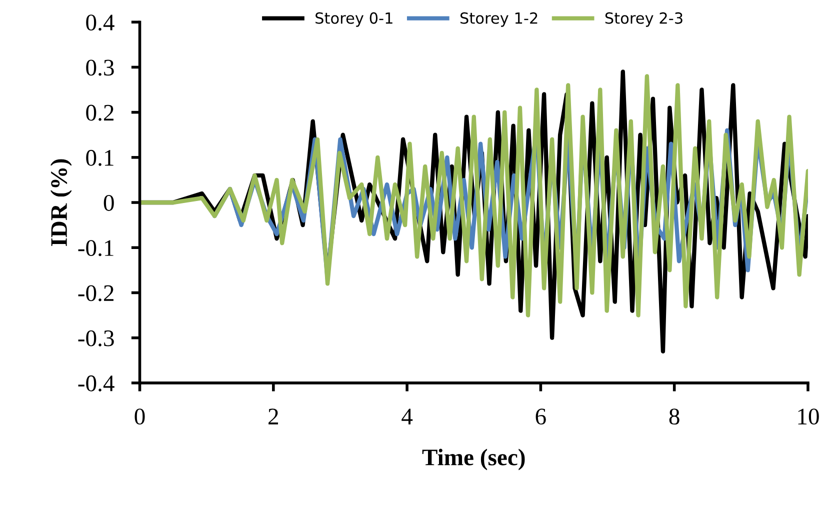  I want to click on y-tick-label: 0.3, so click(100, 68).